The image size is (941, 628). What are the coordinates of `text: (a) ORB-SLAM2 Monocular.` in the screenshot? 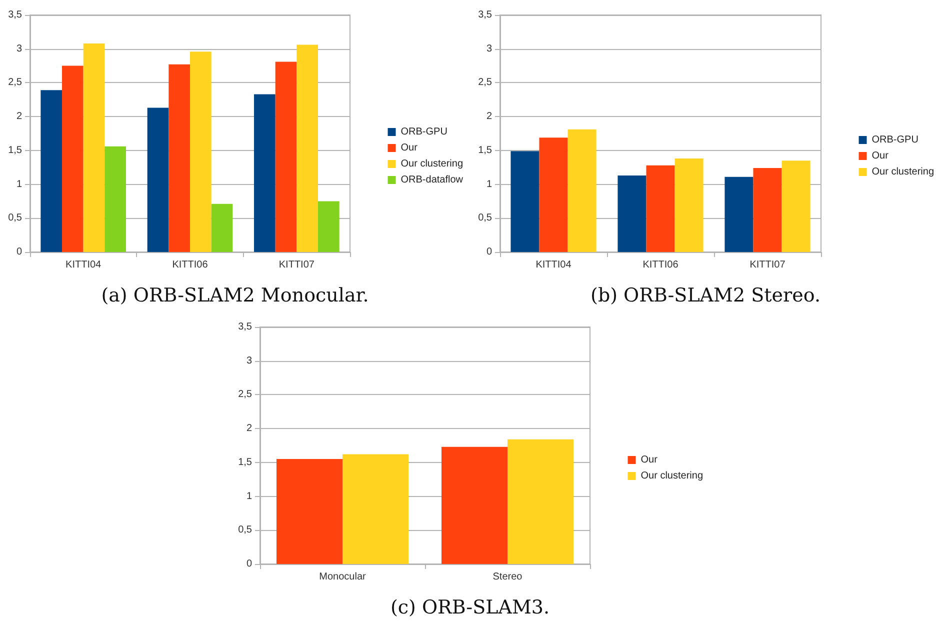 It's located at (235, 295).